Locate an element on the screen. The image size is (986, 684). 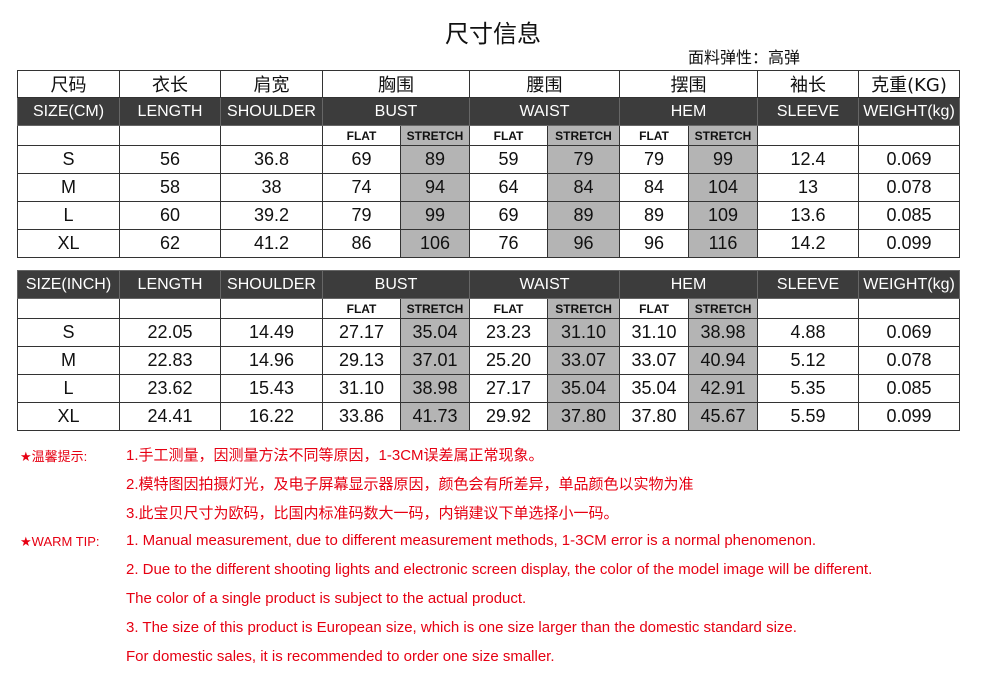
column-header: SIZE(CM) is located at coordinates (68, 111).